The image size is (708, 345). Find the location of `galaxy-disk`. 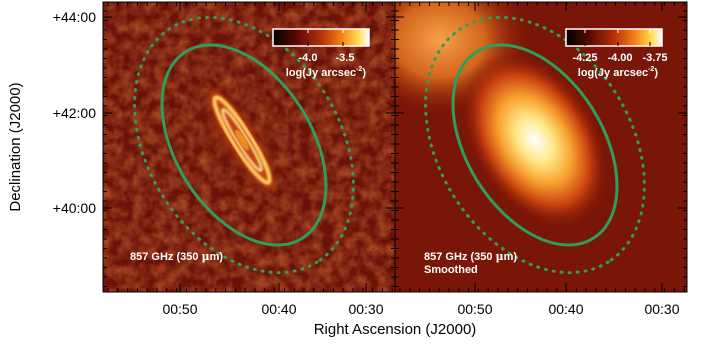

galaxy-disk is located at coordinates (242, 140).